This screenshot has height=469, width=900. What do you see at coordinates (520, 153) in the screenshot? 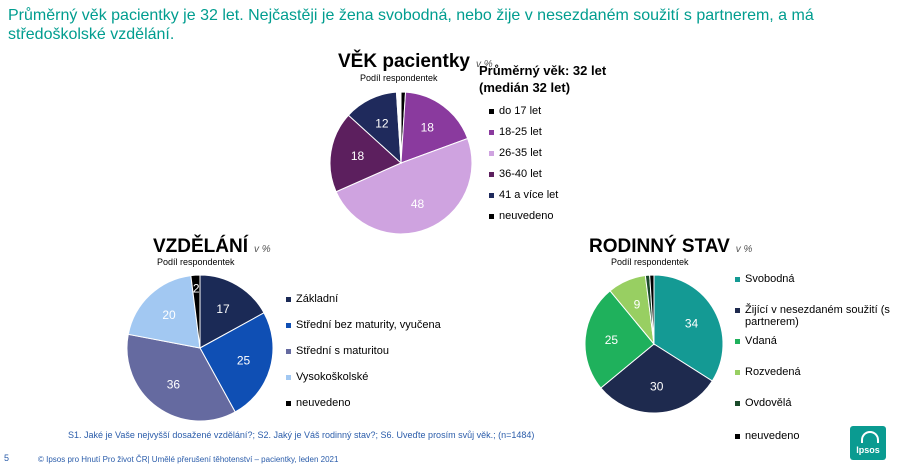
I see `legend-label: 26-35 let` at bounding box center [520, 153].